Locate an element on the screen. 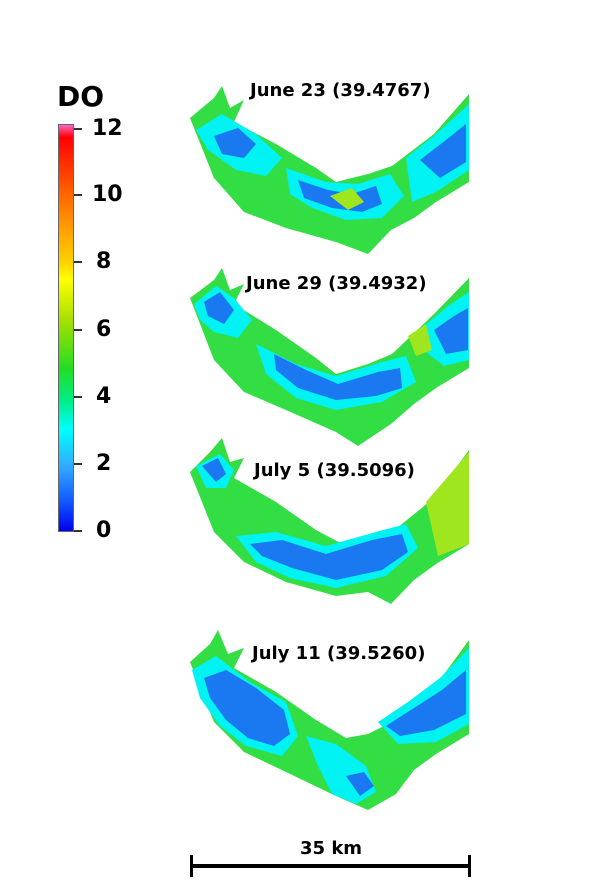 This screenshot has height=886, width=601. map-panel-june-23: June 23 (39.4767) is located at coordinates (328, 168).